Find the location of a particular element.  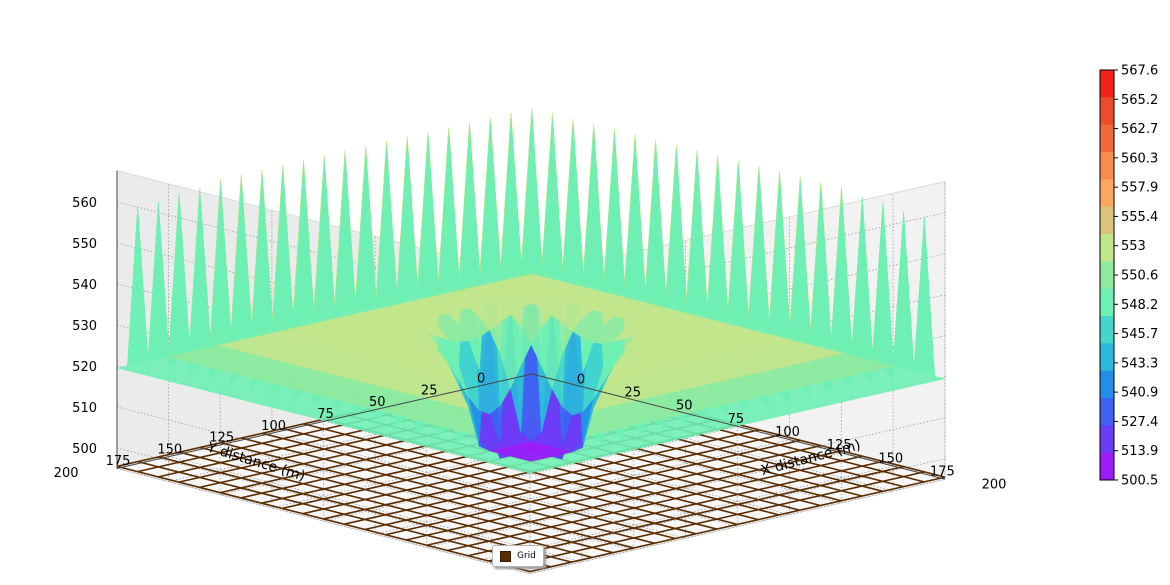

x-axis-line is located at coordinates (738, 426).